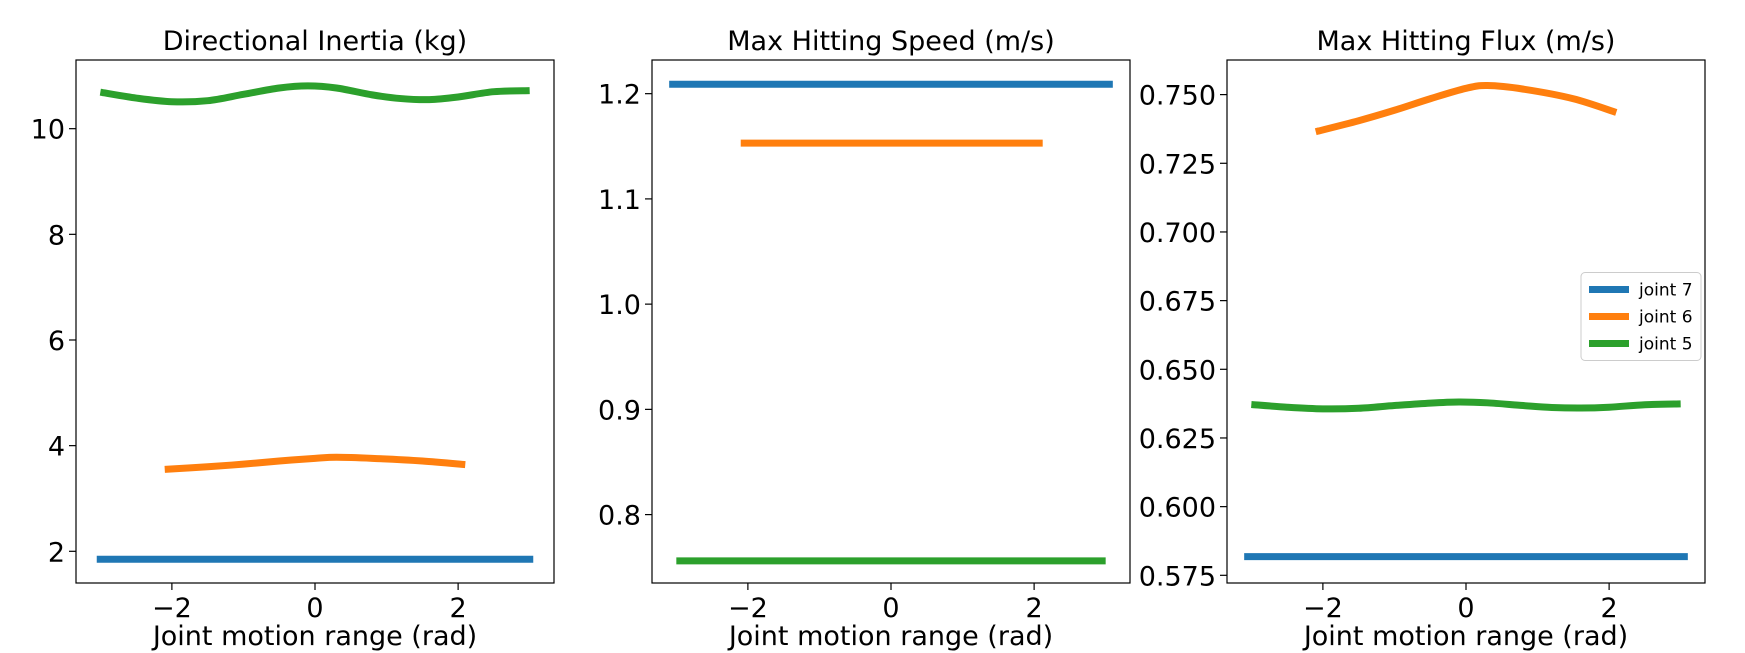  What do you see at coordinates (619, 200) in the screenshot?
I see `y-tick-label: 1.1` at bounding box center [619, 200].